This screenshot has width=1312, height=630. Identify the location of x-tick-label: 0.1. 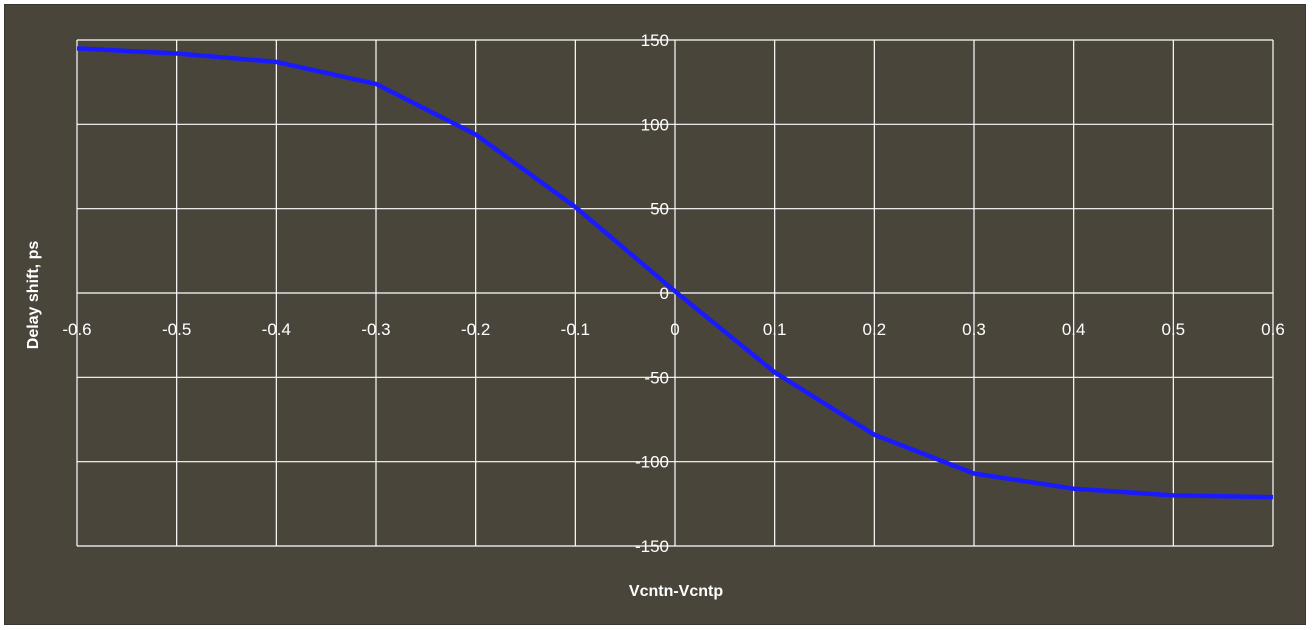
(775, 329).